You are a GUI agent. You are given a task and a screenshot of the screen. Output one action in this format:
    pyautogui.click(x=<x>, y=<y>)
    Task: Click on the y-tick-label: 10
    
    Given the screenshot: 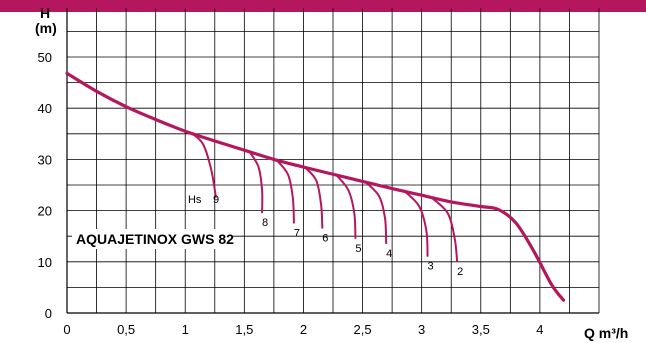 What is the action you would take?
    pyautogui.click(x=45, y=262)
    